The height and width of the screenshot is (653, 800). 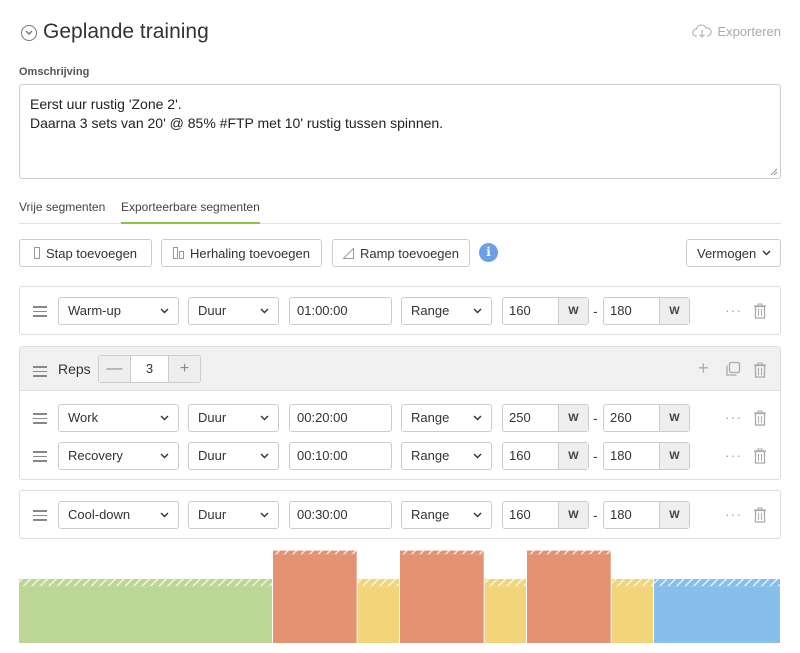 I want to click on add-step-button: Stap toevoegen, so click(x=85, y=253).